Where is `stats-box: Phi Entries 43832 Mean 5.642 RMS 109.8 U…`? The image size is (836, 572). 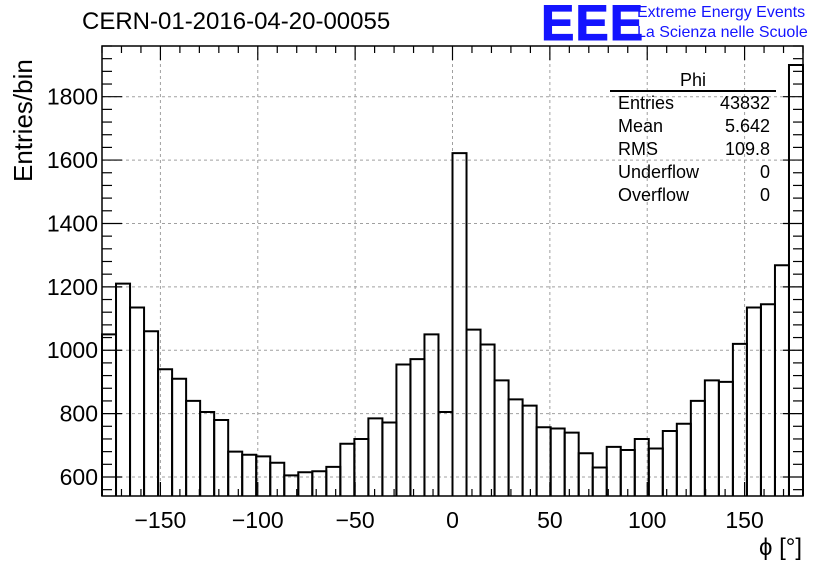 stats-box: Phi Entries 43832 Mean 5.642 RMS 109.8 U… is located at coordinates (693, 138).